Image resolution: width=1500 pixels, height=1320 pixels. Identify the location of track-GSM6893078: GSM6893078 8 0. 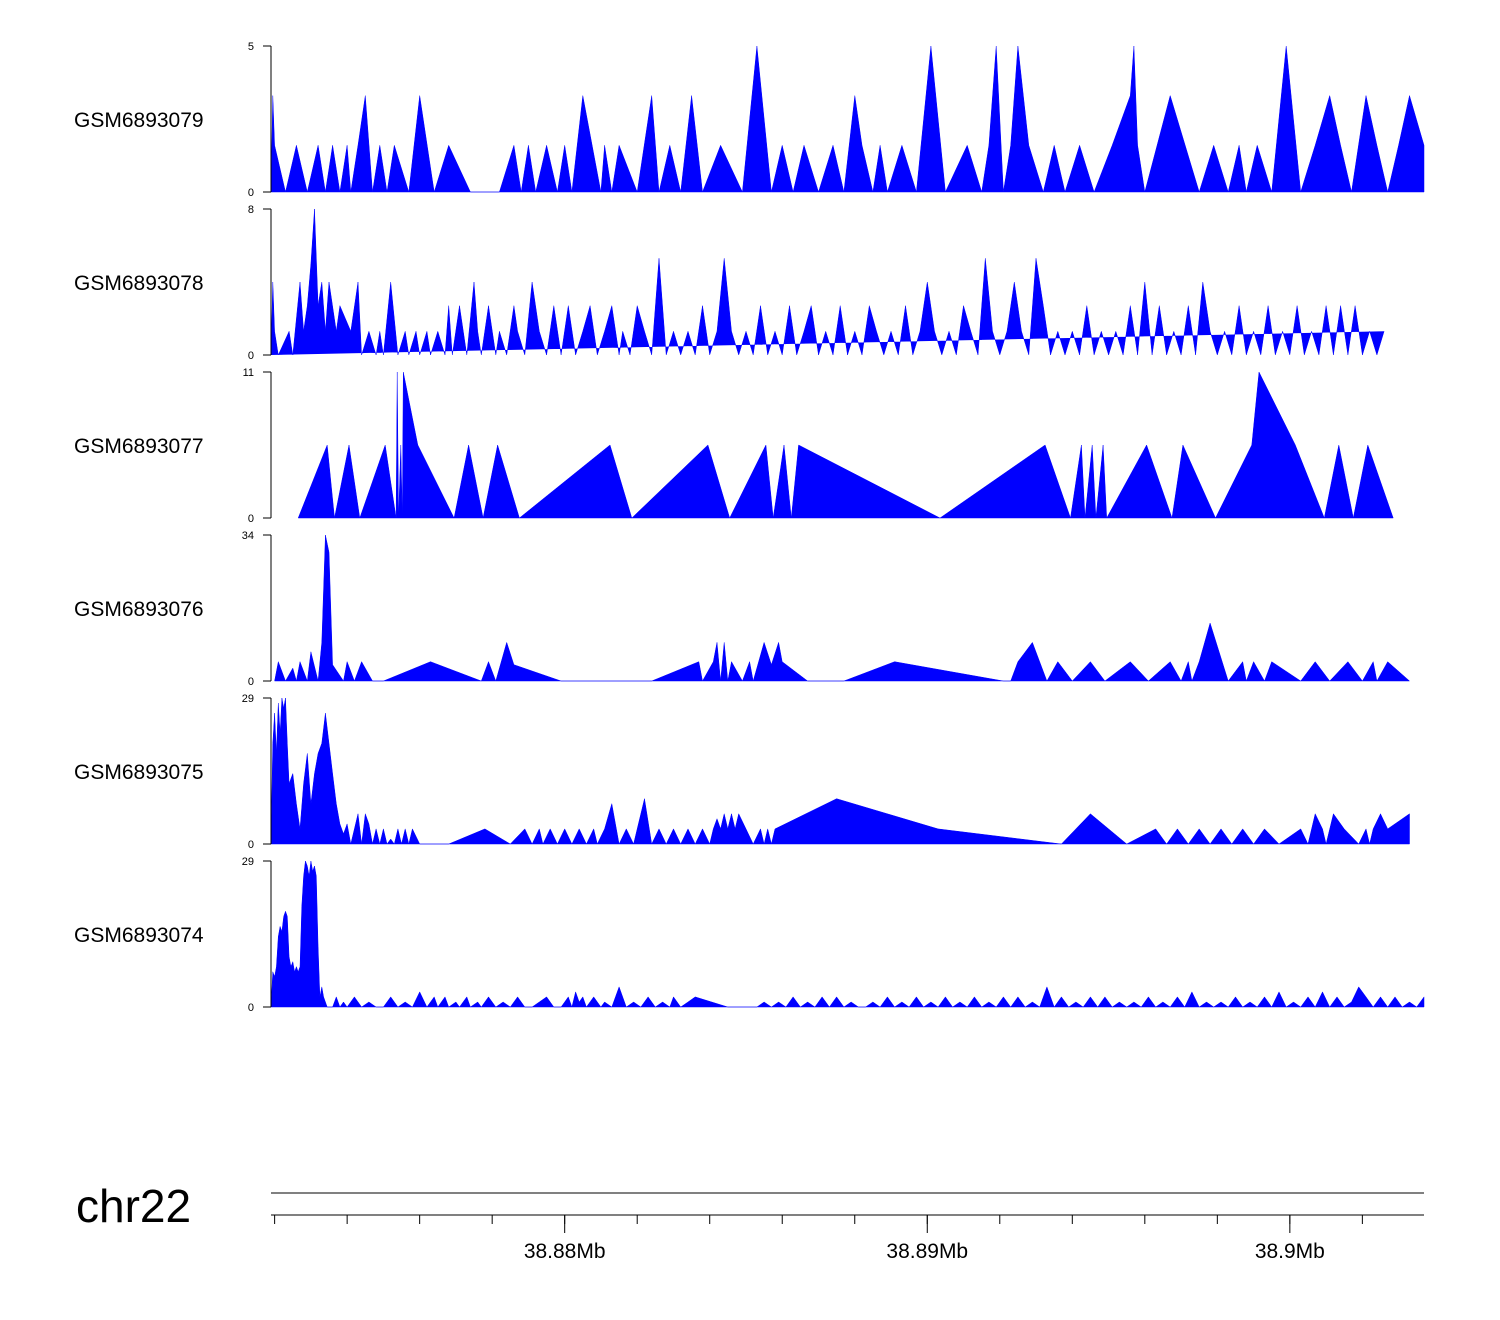
(729, 283).